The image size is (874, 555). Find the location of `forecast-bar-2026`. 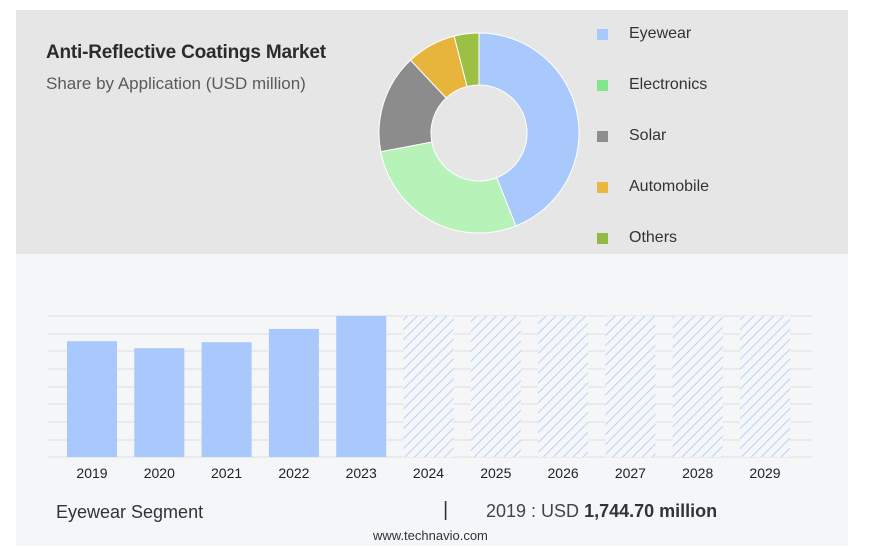

forecast-bar-2026 is located at coordinates (563, 386).